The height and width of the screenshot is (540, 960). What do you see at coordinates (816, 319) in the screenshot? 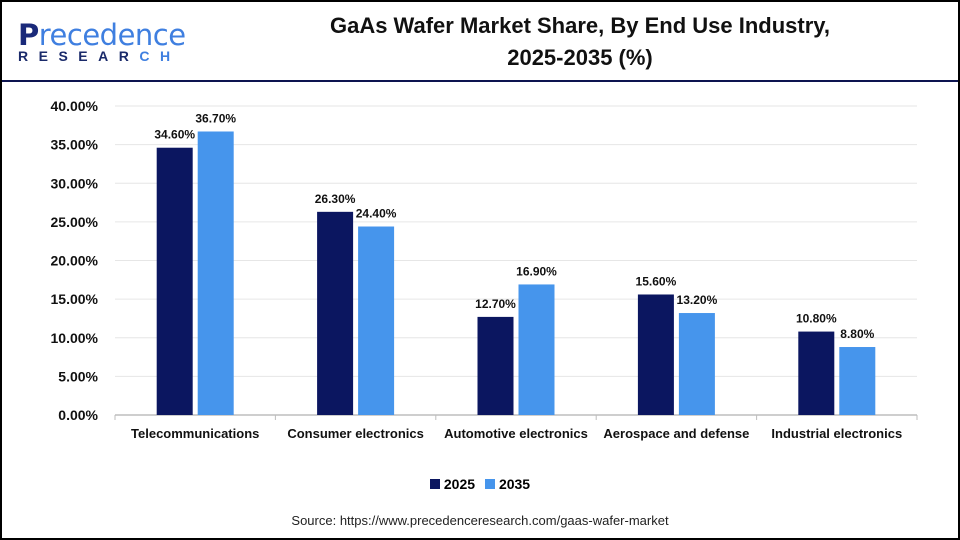
I see `data-label-2025: 10.80%` at bounding box center [816, 319].